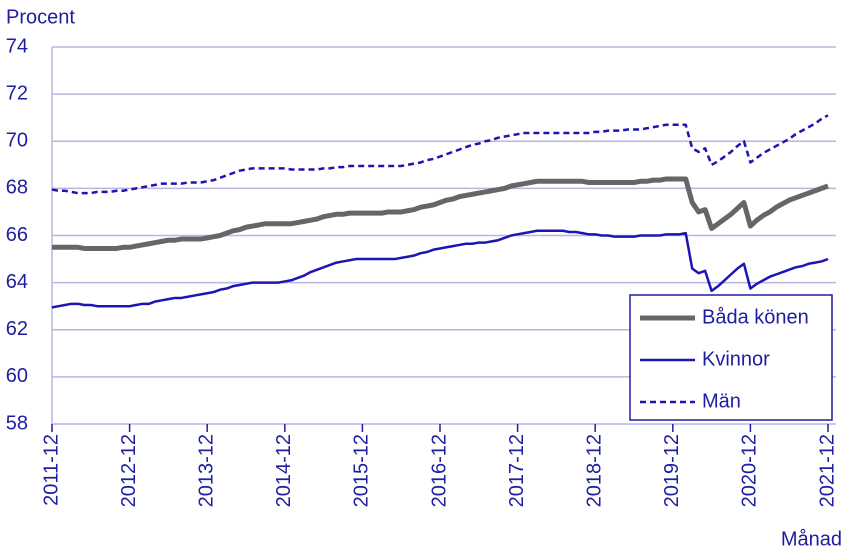 The width and height of the screenshot is (850, 557). Describe the element at coordinates (17, 46) in the screenshot. I see `y-tick-label: 74` at that location.